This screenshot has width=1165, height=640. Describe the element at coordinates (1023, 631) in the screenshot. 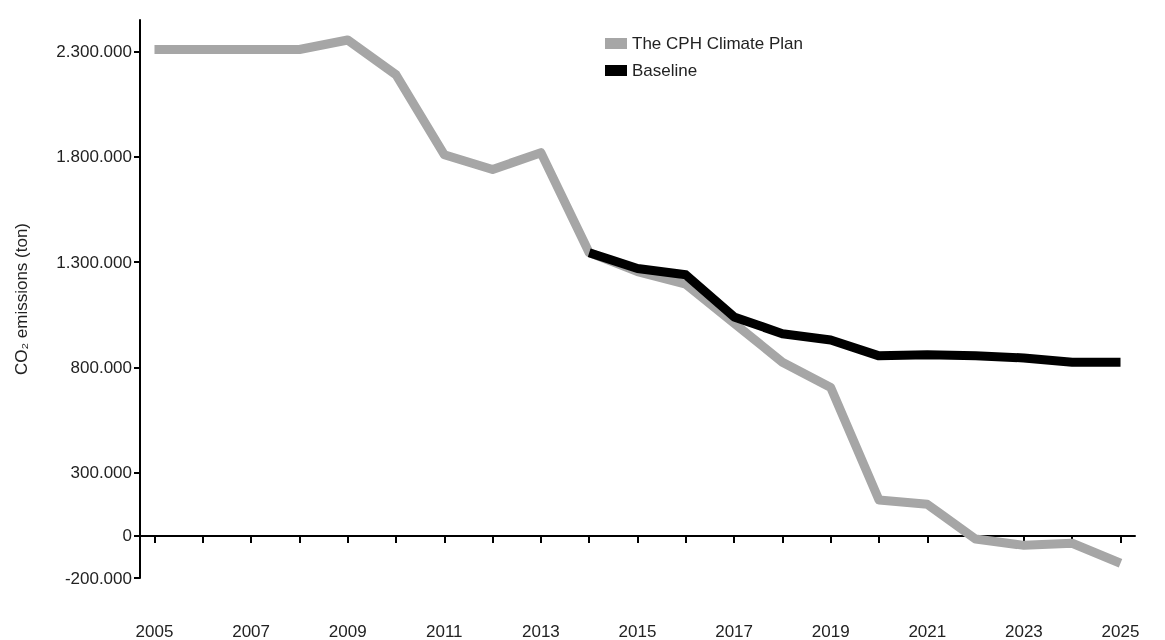

I see `x-tick-label: 2023` at that location.